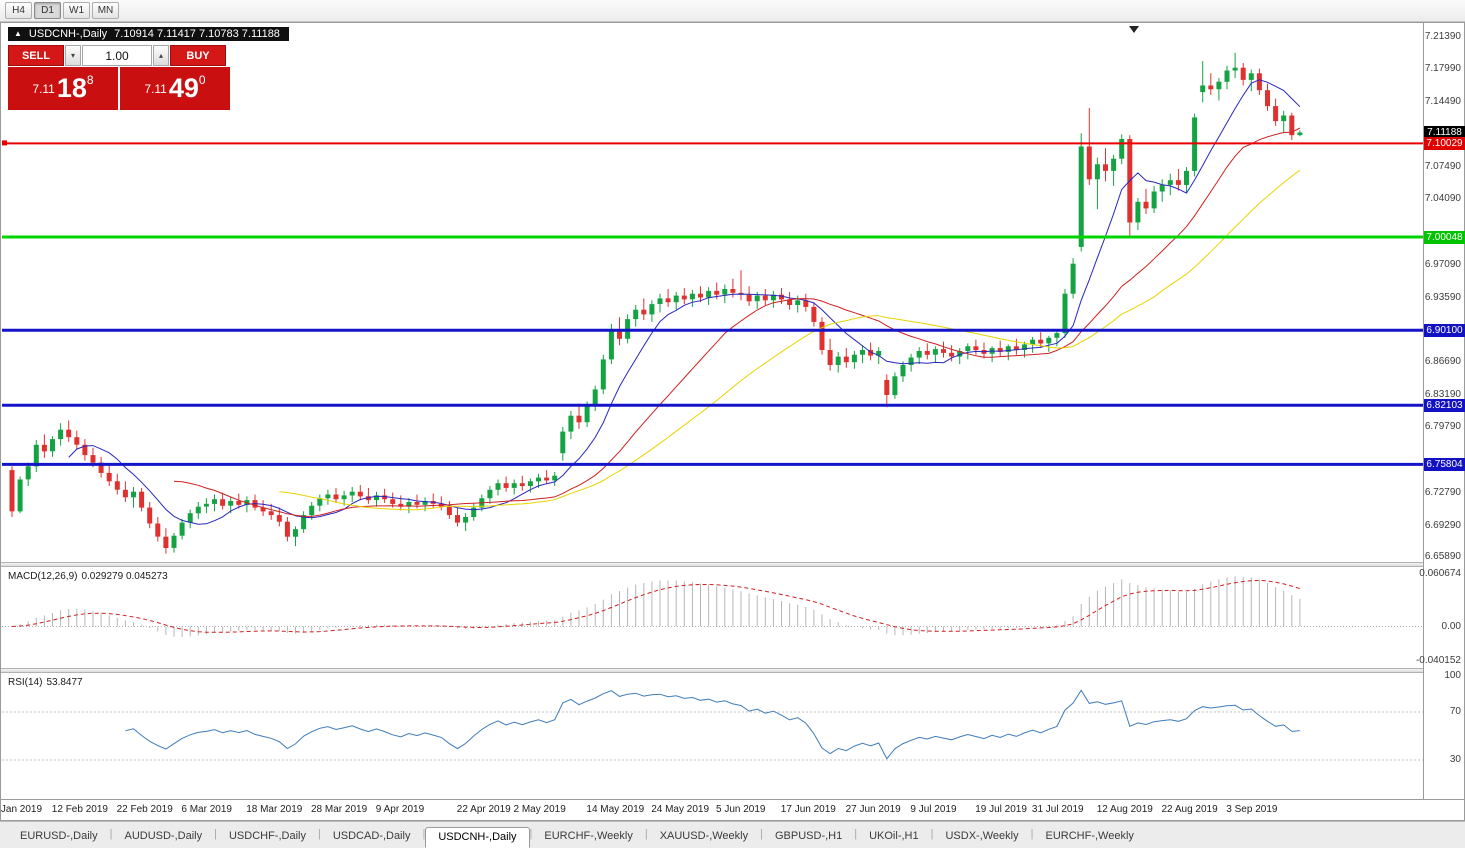 The height and width of the screenshot is (848, 1465). Describe the element at coordinates (712, 736) in the screenshot. I see `rsi-indicator-canvas` at that location.